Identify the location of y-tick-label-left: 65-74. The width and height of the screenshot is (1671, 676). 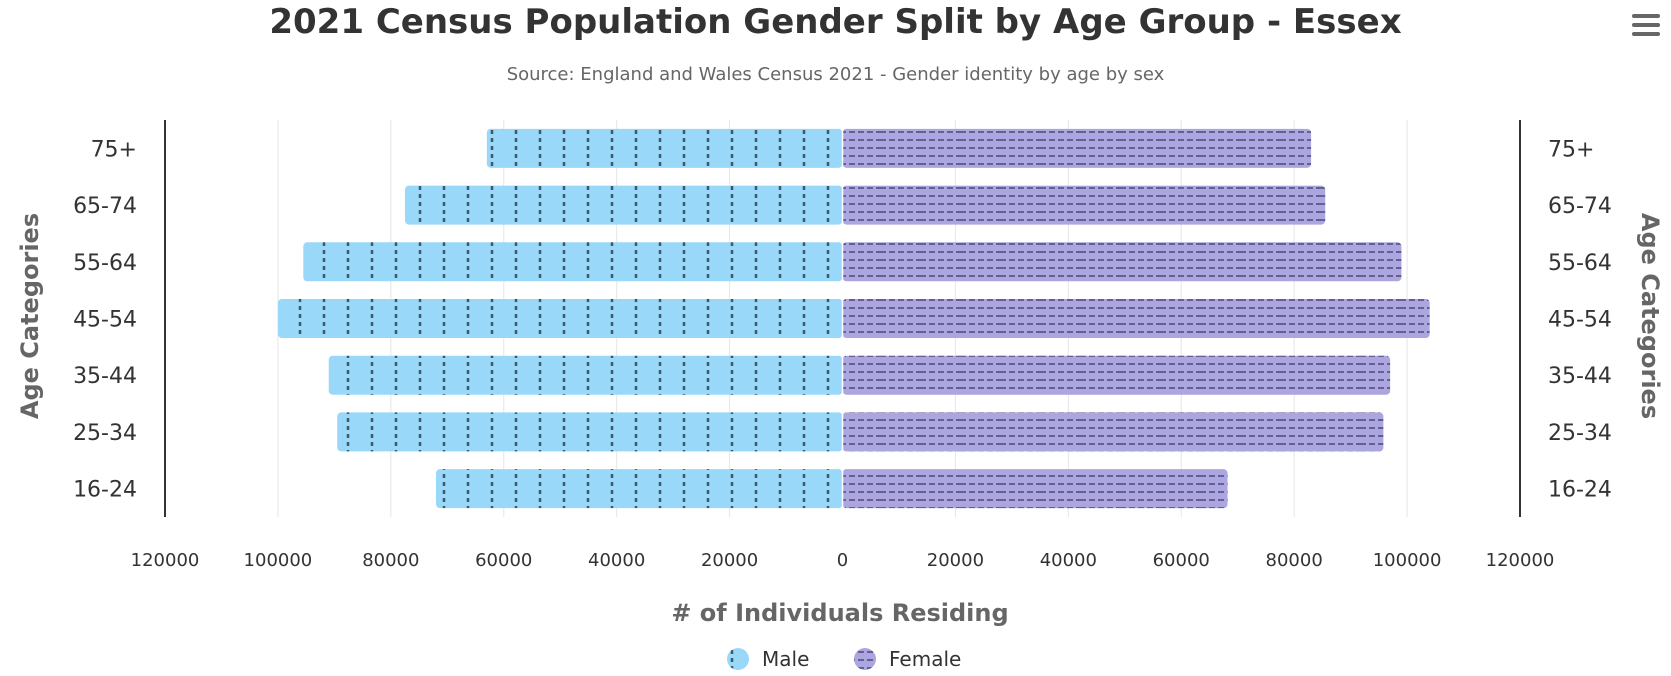
(105, 206).